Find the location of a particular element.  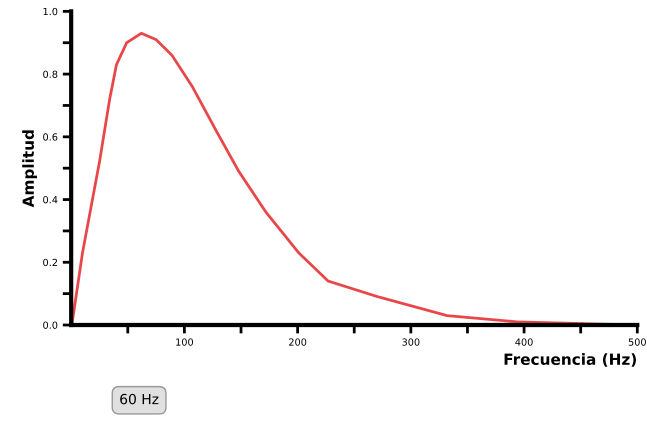

x-tick-label: 100 is located at coordinates (185, 342).